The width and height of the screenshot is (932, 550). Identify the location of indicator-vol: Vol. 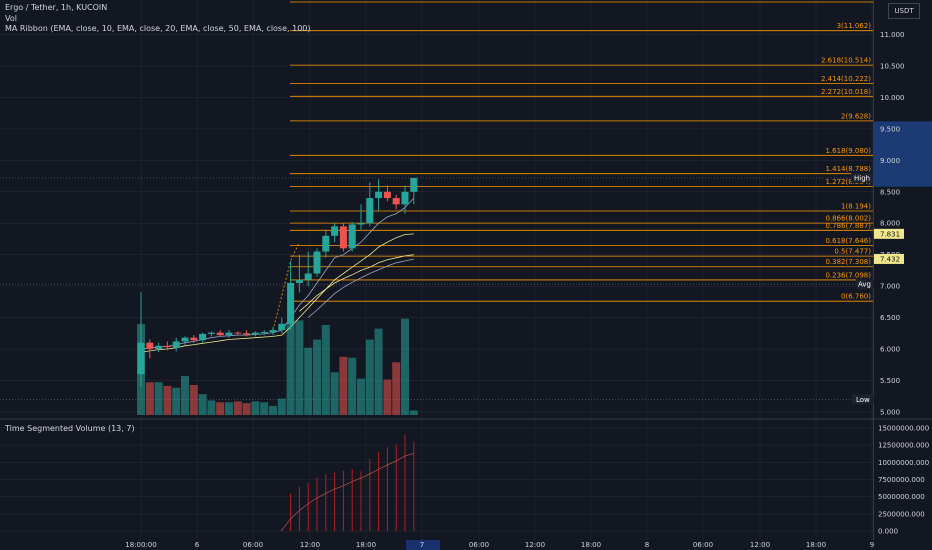
(11, 18).